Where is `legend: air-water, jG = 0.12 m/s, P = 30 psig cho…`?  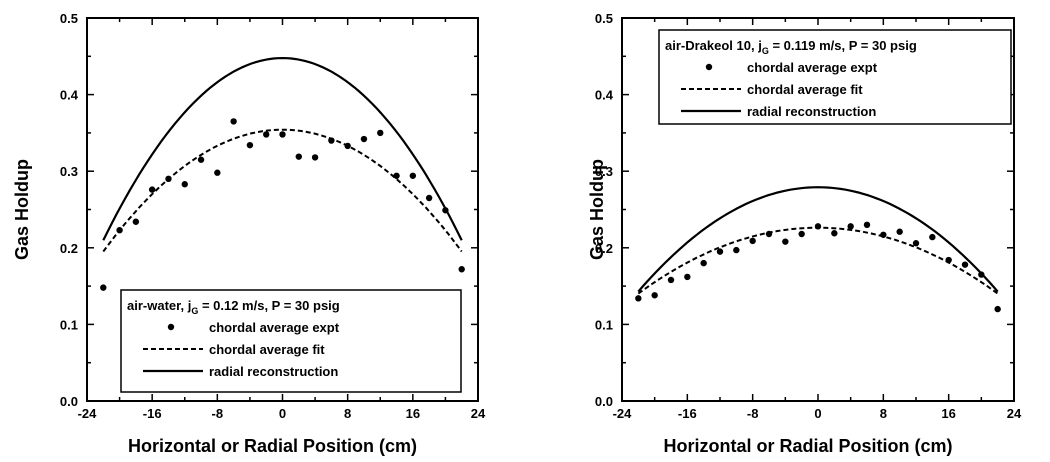 legend: air-water, jG = 0.12 m/s, P = 30 psig cho… is located at coordinates (291, 341).